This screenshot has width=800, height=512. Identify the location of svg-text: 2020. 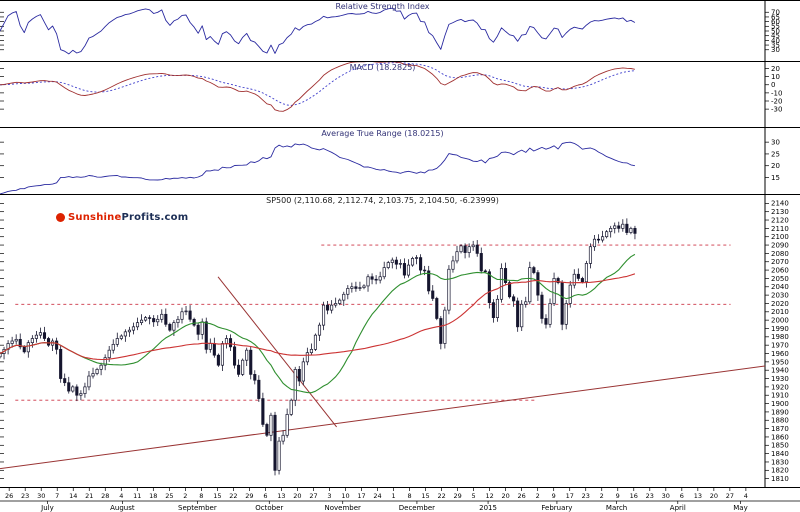
(780, 304).